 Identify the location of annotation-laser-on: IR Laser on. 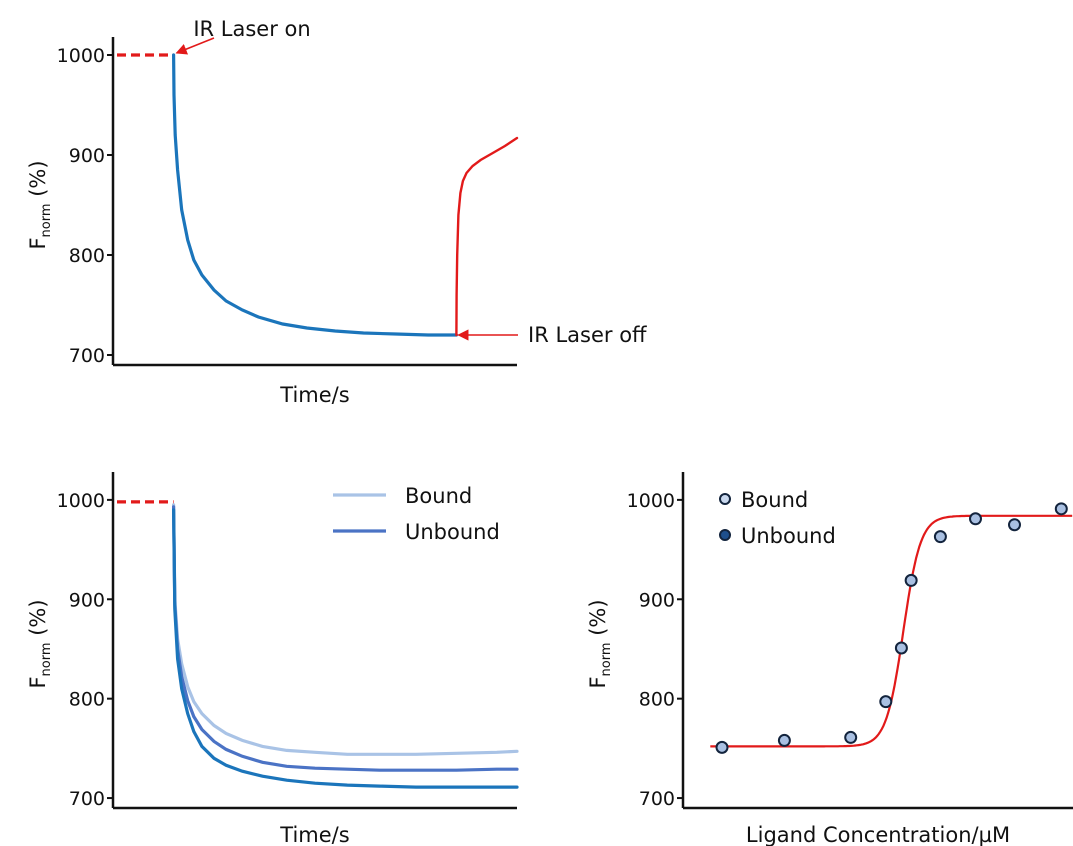
(251, 29).